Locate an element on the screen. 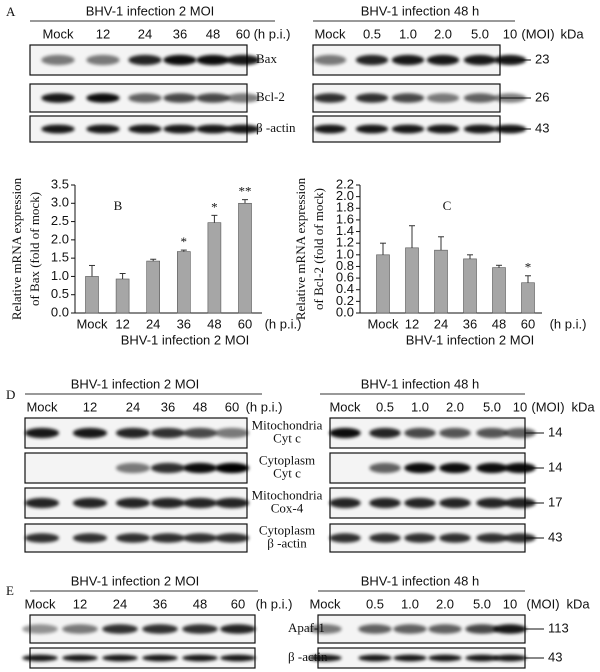  y-tick-label: 2.0 is located at coordinates (60, 238).